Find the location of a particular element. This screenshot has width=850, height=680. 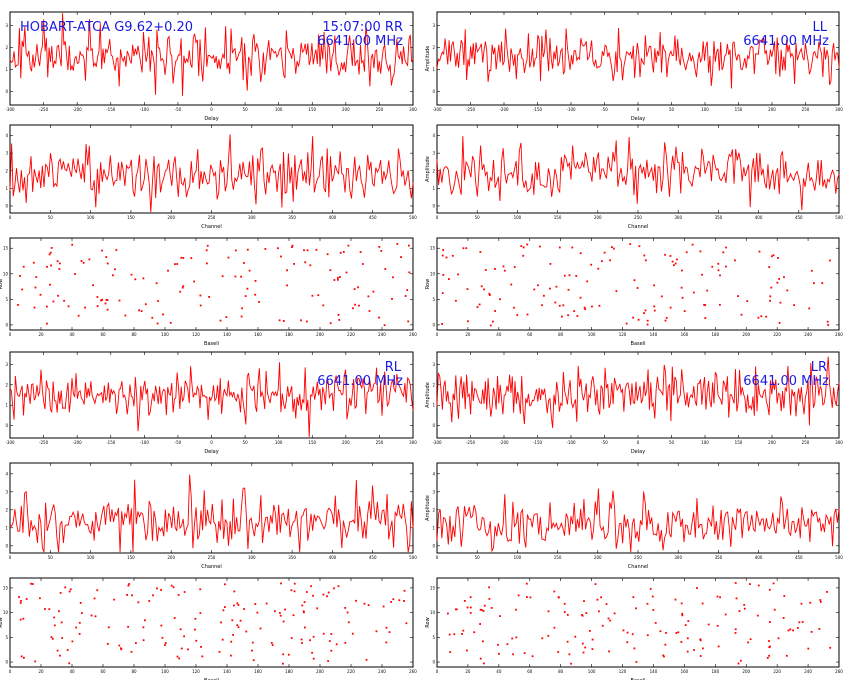

x-tick-label: 160 is located at coordinates (685, 334).